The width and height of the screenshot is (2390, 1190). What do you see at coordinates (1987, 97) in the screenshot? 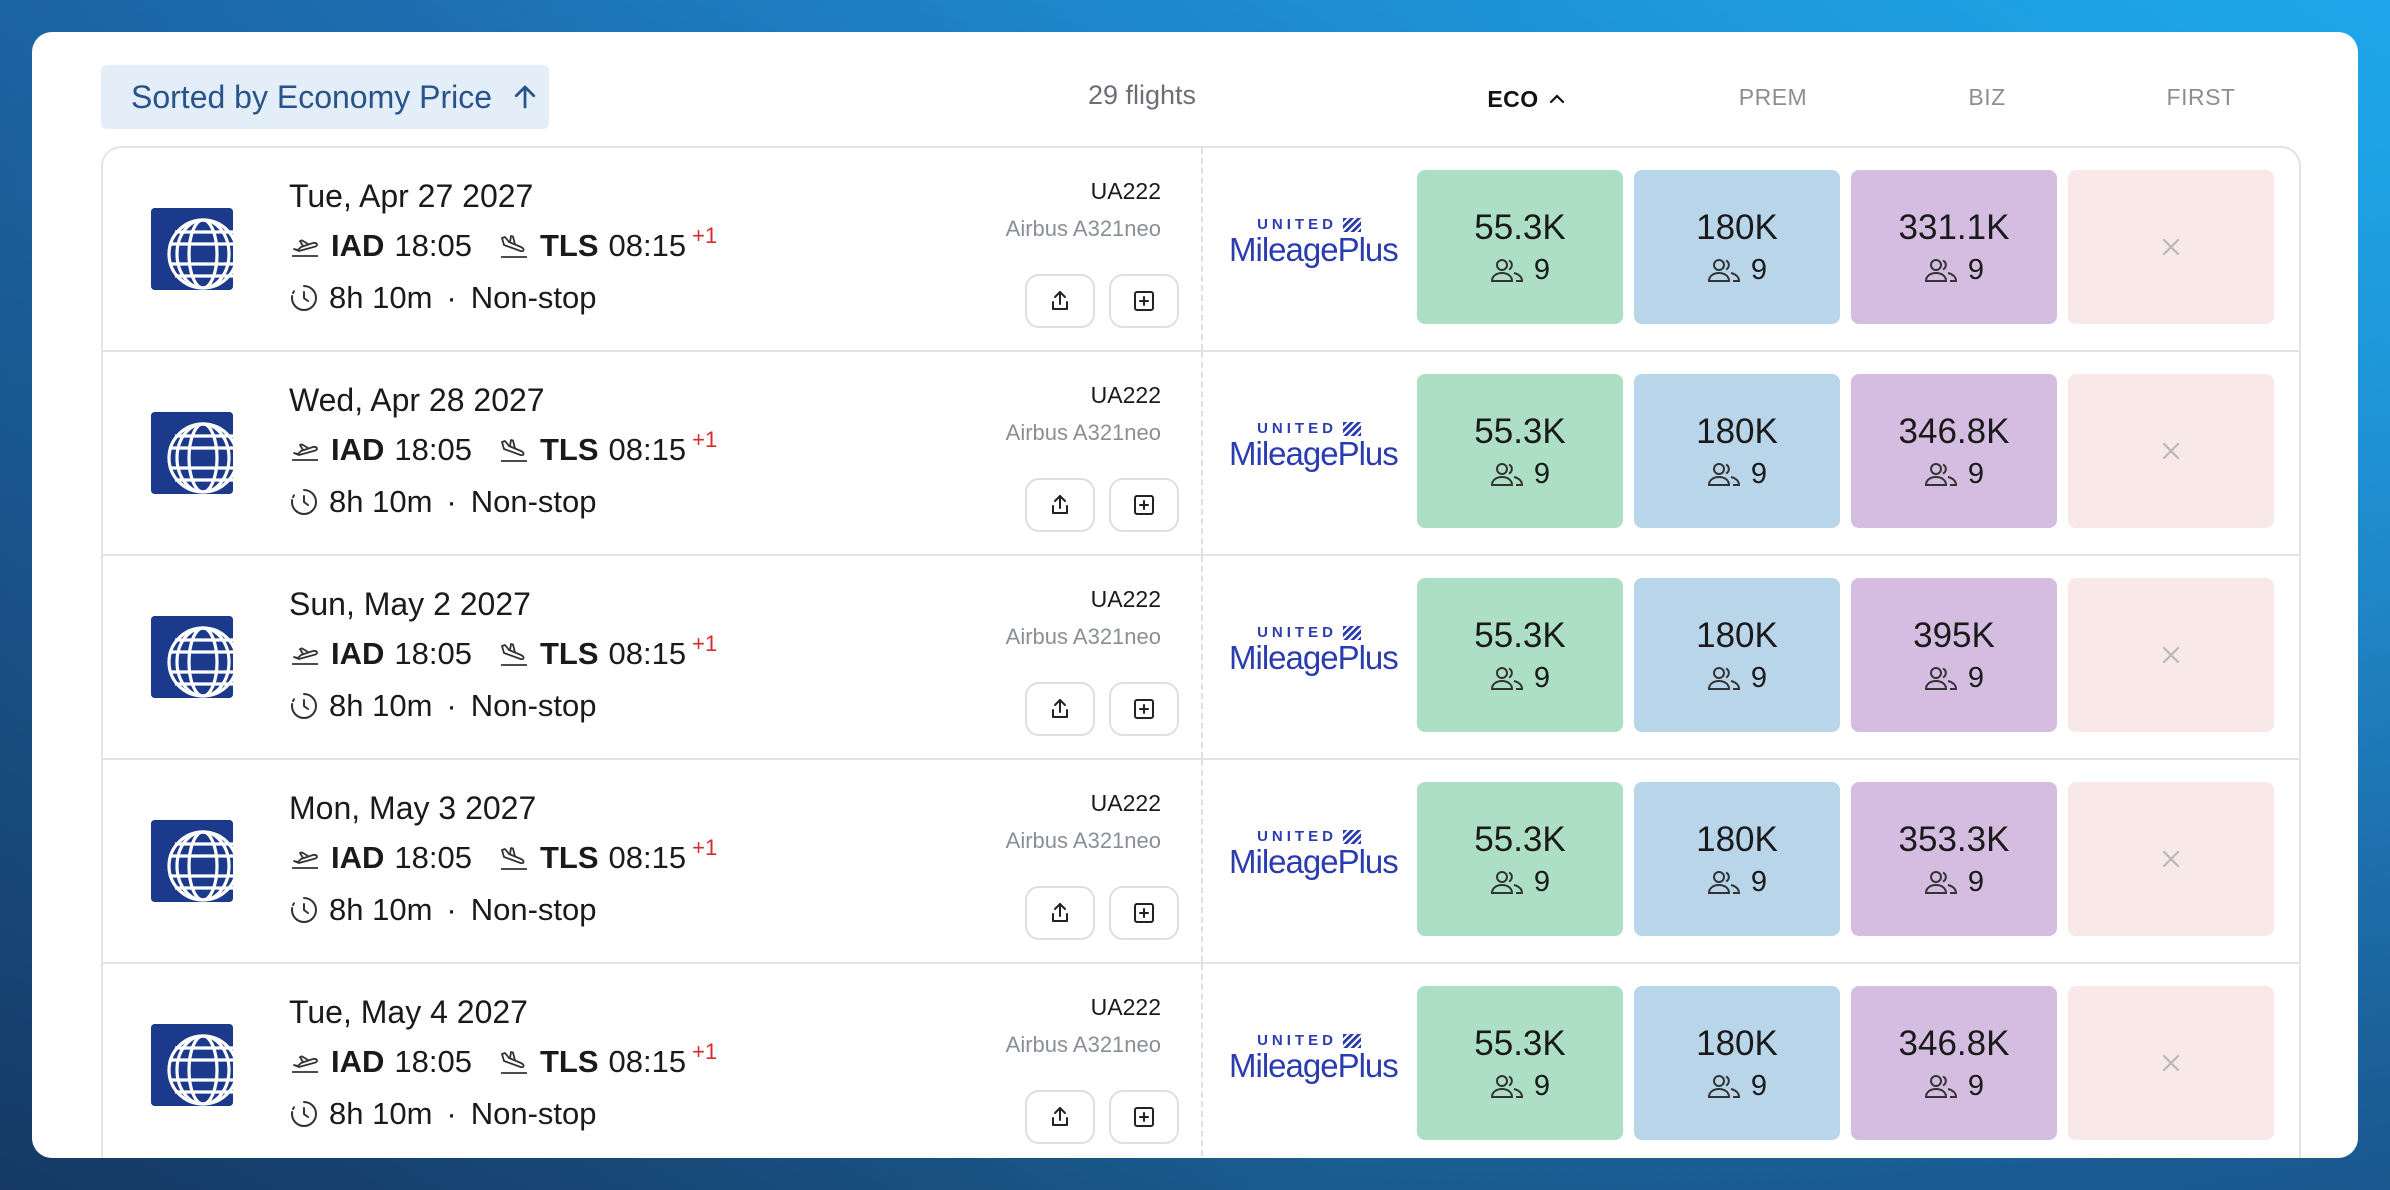
I see `column-header-biz: BIZ` at bounding box center [1987, 97].